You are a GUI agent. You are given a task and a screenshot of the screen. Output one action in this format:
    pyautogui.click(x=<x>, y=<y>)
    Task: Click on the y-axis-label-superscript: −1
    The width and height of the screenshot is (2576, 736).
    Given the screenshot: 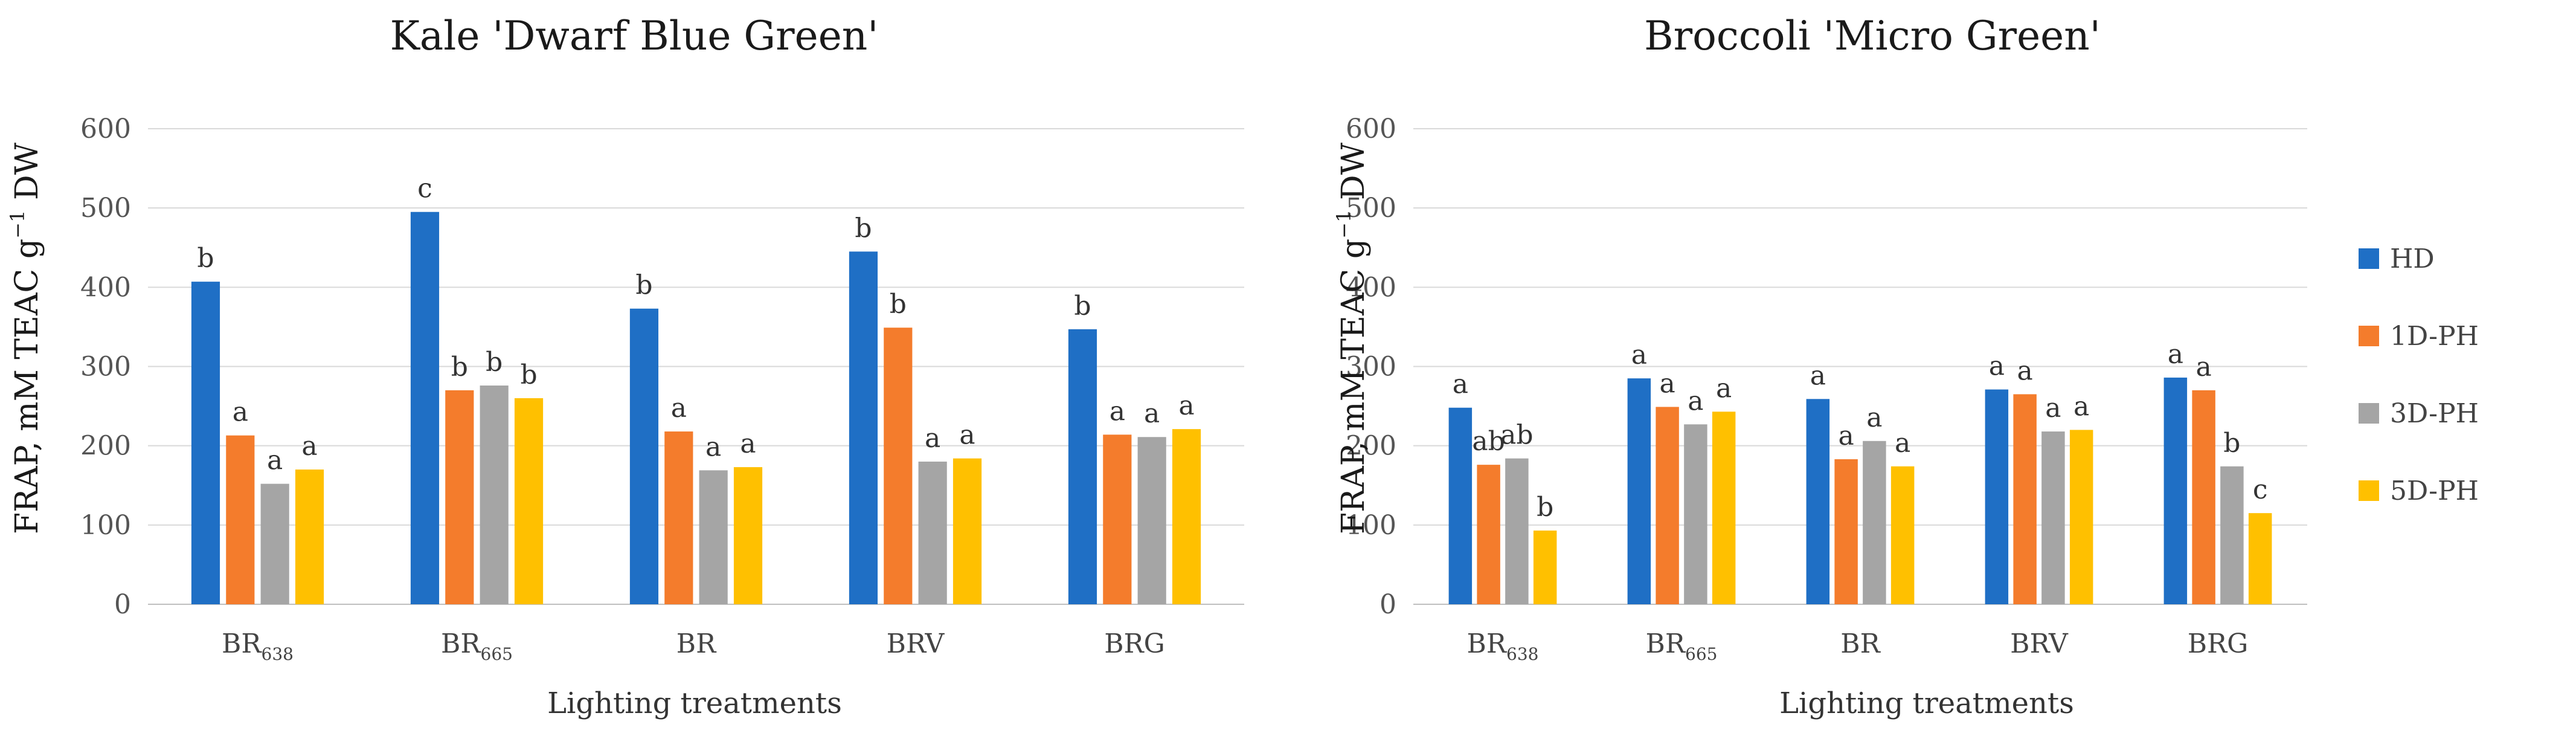 What is the action you would take?
    pyautogui.click(x=17, y=225)
    